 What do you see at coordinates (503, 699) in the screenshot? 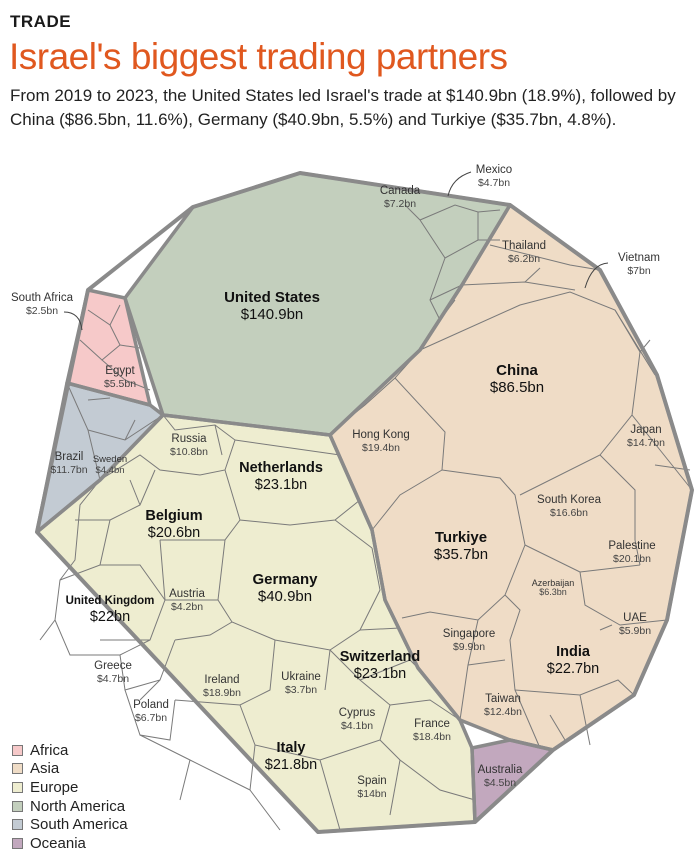
I see `label-taiwan: Taiwan` at bounding box center [503, 699].